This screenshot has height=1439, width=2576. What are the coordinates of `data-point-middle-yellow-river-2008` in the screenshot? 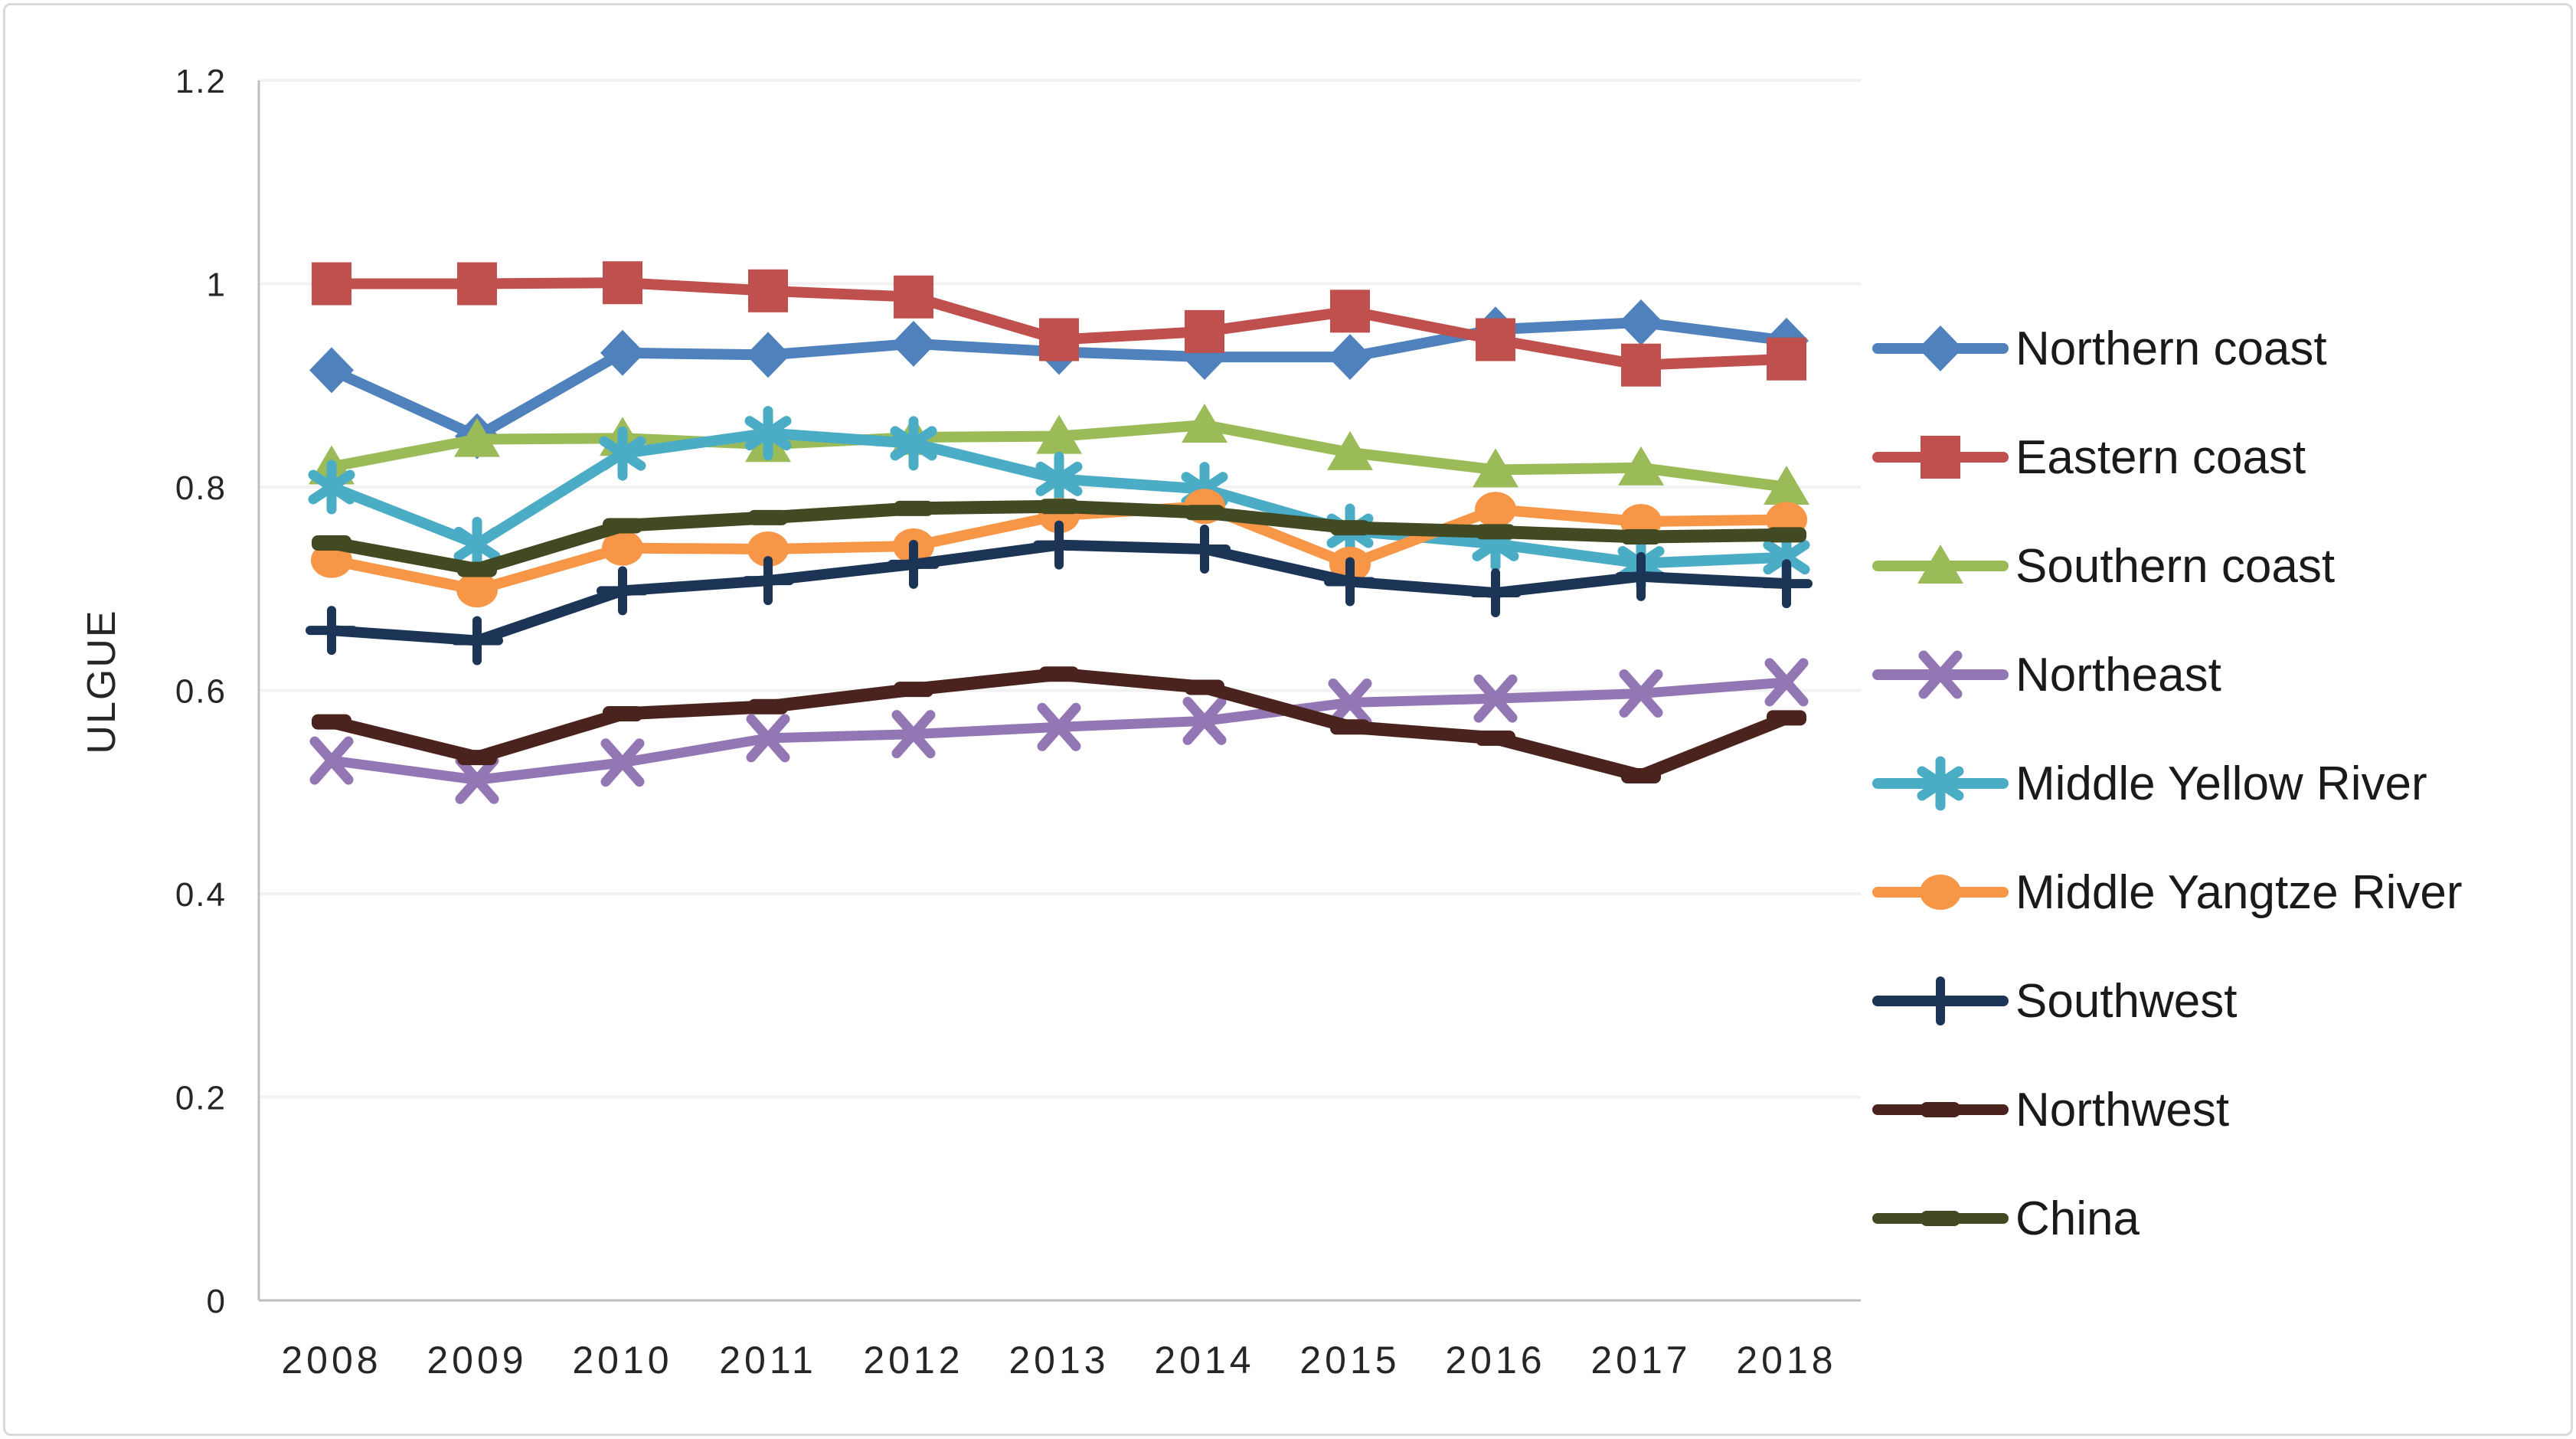 It's located at (331, 487).